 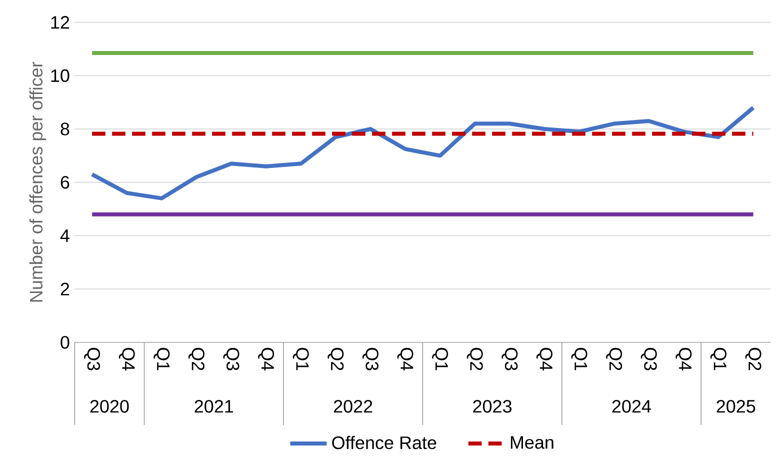 I want to click on text: 2021, so click(x=214, y=406).